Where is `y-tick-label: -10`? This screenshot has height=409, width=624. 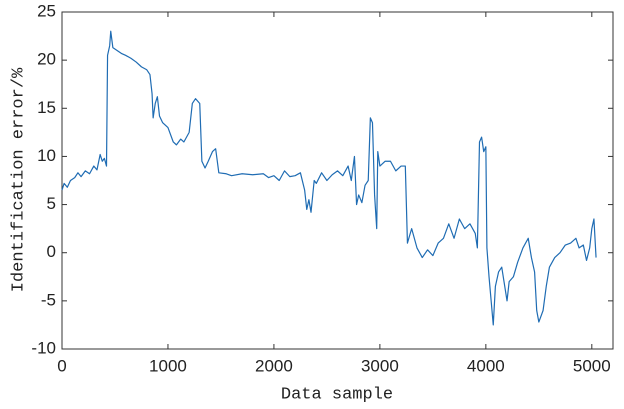 y-tick-label: -10 is located at coordinates (43, 347).